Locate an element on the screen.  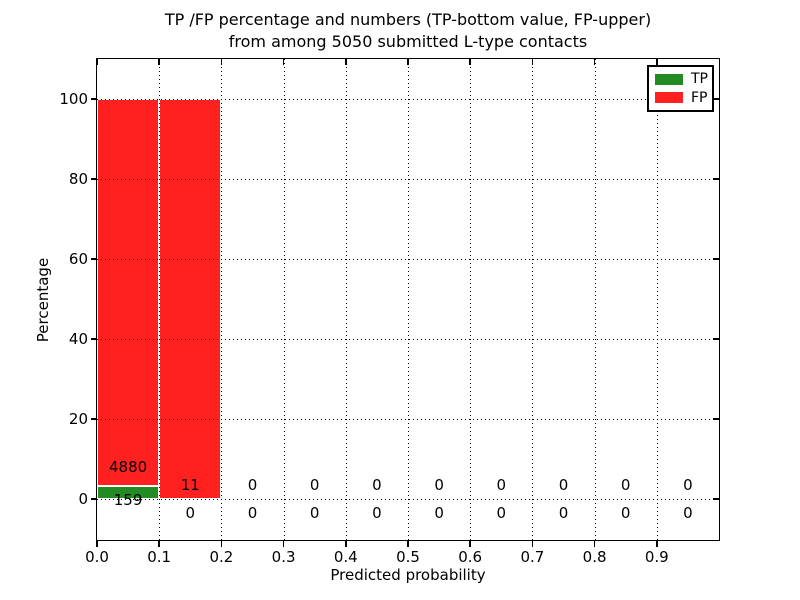
x-tick-label: 0.0 is located at coordinates (97, 557).